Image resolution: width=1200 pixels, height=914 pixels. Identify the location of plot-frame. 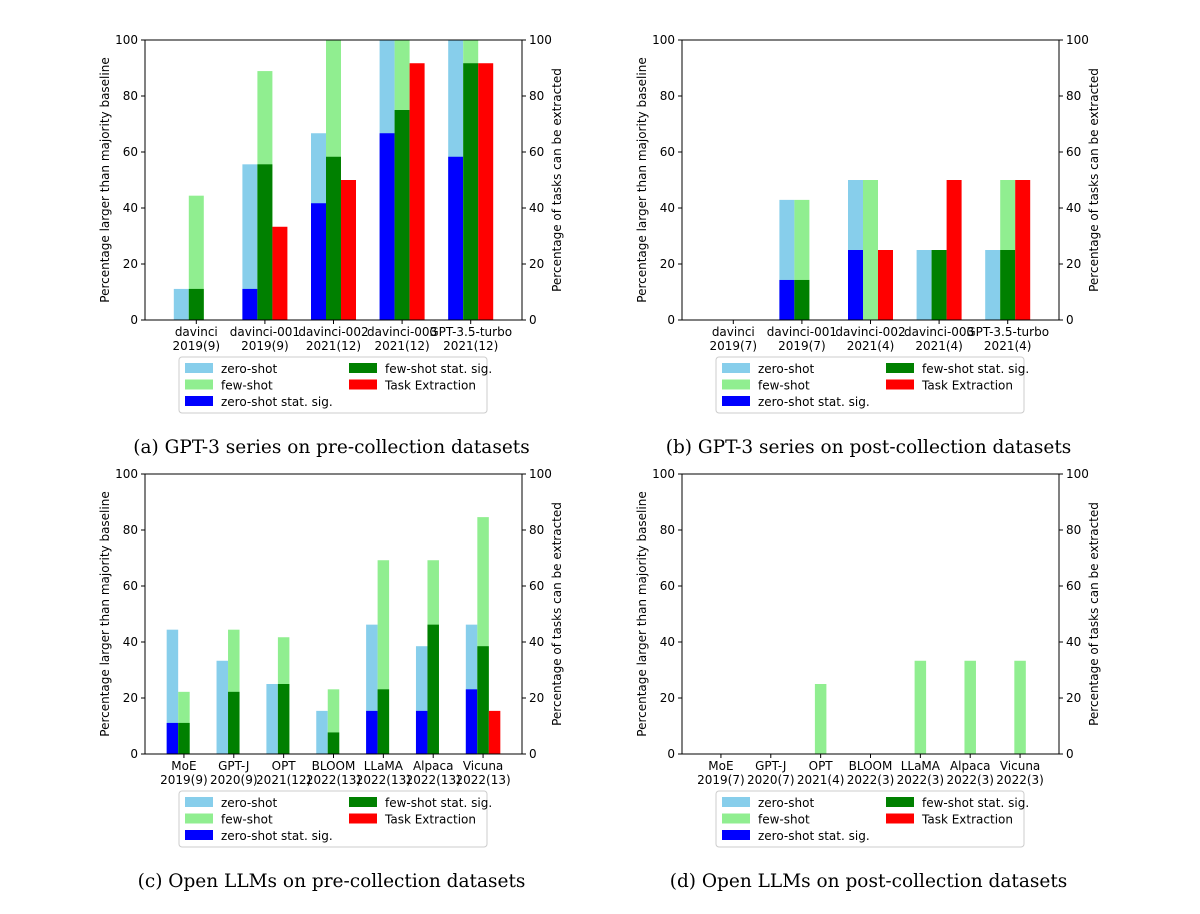
(333, 180).